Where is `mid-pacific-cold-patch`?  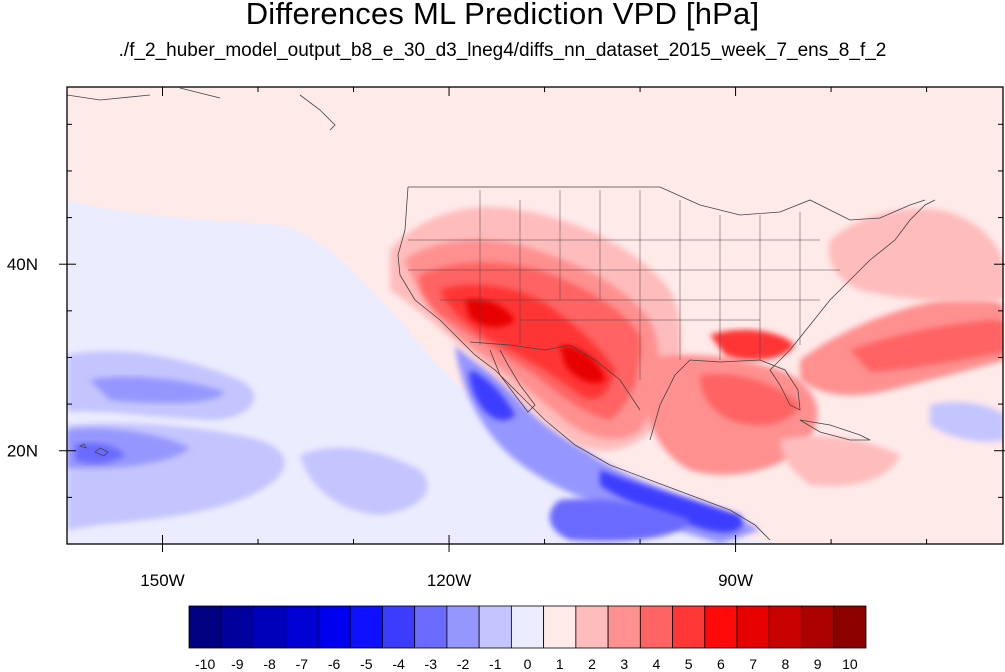
mid-pacific-cold-patch is located at coordinates (364, 481).